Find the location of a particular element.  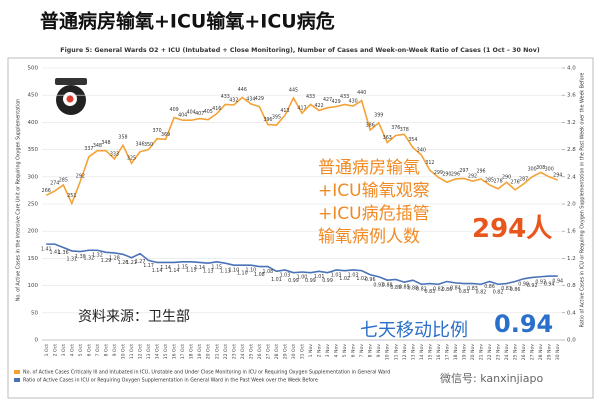

data-label: 348 is located at coordinates (105, 143).